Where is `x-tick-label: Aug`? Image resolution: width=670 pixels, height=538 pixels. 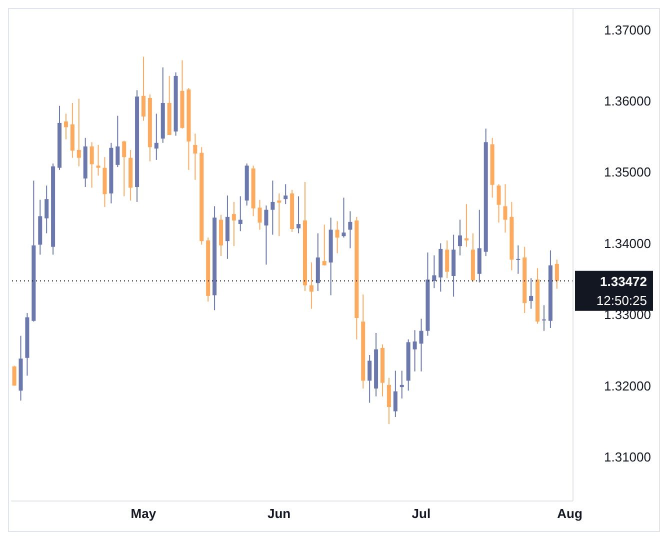 x-tick-label: Aug is located at coordinates (569, 514).